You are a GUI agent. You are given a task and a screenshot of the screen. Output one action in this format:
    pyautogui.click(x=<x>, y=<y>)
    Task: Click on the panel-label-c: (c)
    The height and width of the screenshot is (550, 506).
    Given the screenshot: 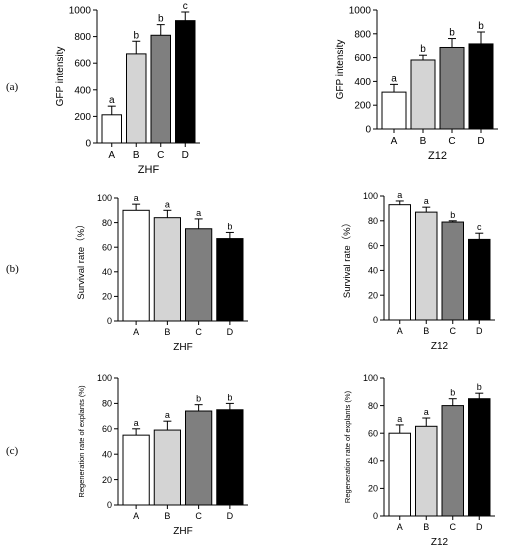 What is the action you would take?
    pyautogui.click(x=12, y=451)
    